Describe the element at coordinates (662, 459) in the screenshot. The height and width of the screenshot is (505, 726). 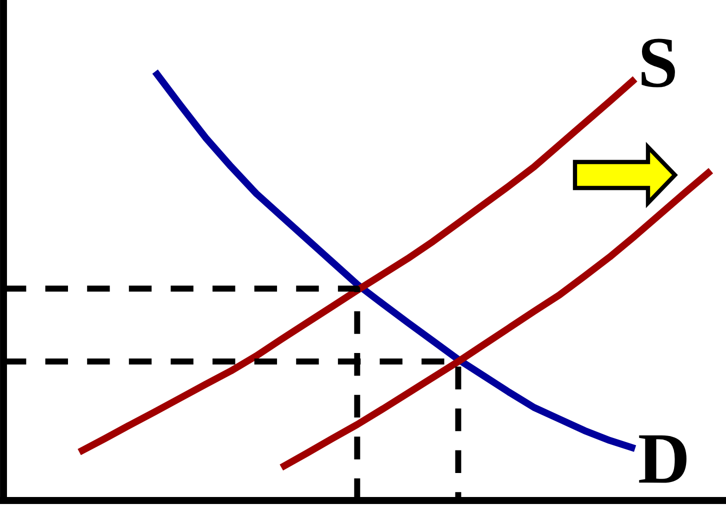
I see `series-label: D` at that location.